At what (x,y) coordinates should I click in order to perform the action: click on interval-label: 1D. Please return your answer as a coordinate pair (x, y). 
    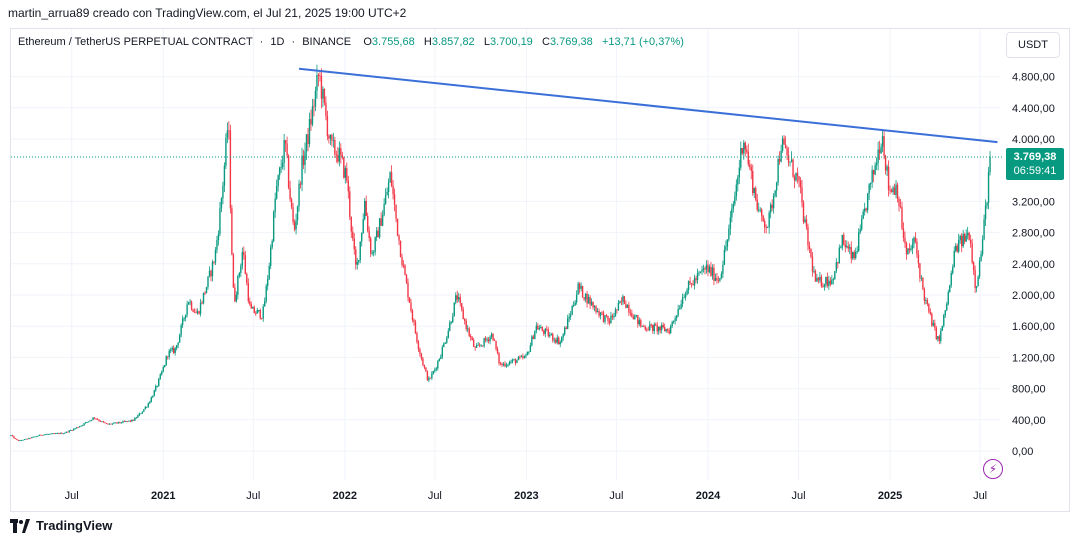
    Looking at the image, I should click on (277, 42).